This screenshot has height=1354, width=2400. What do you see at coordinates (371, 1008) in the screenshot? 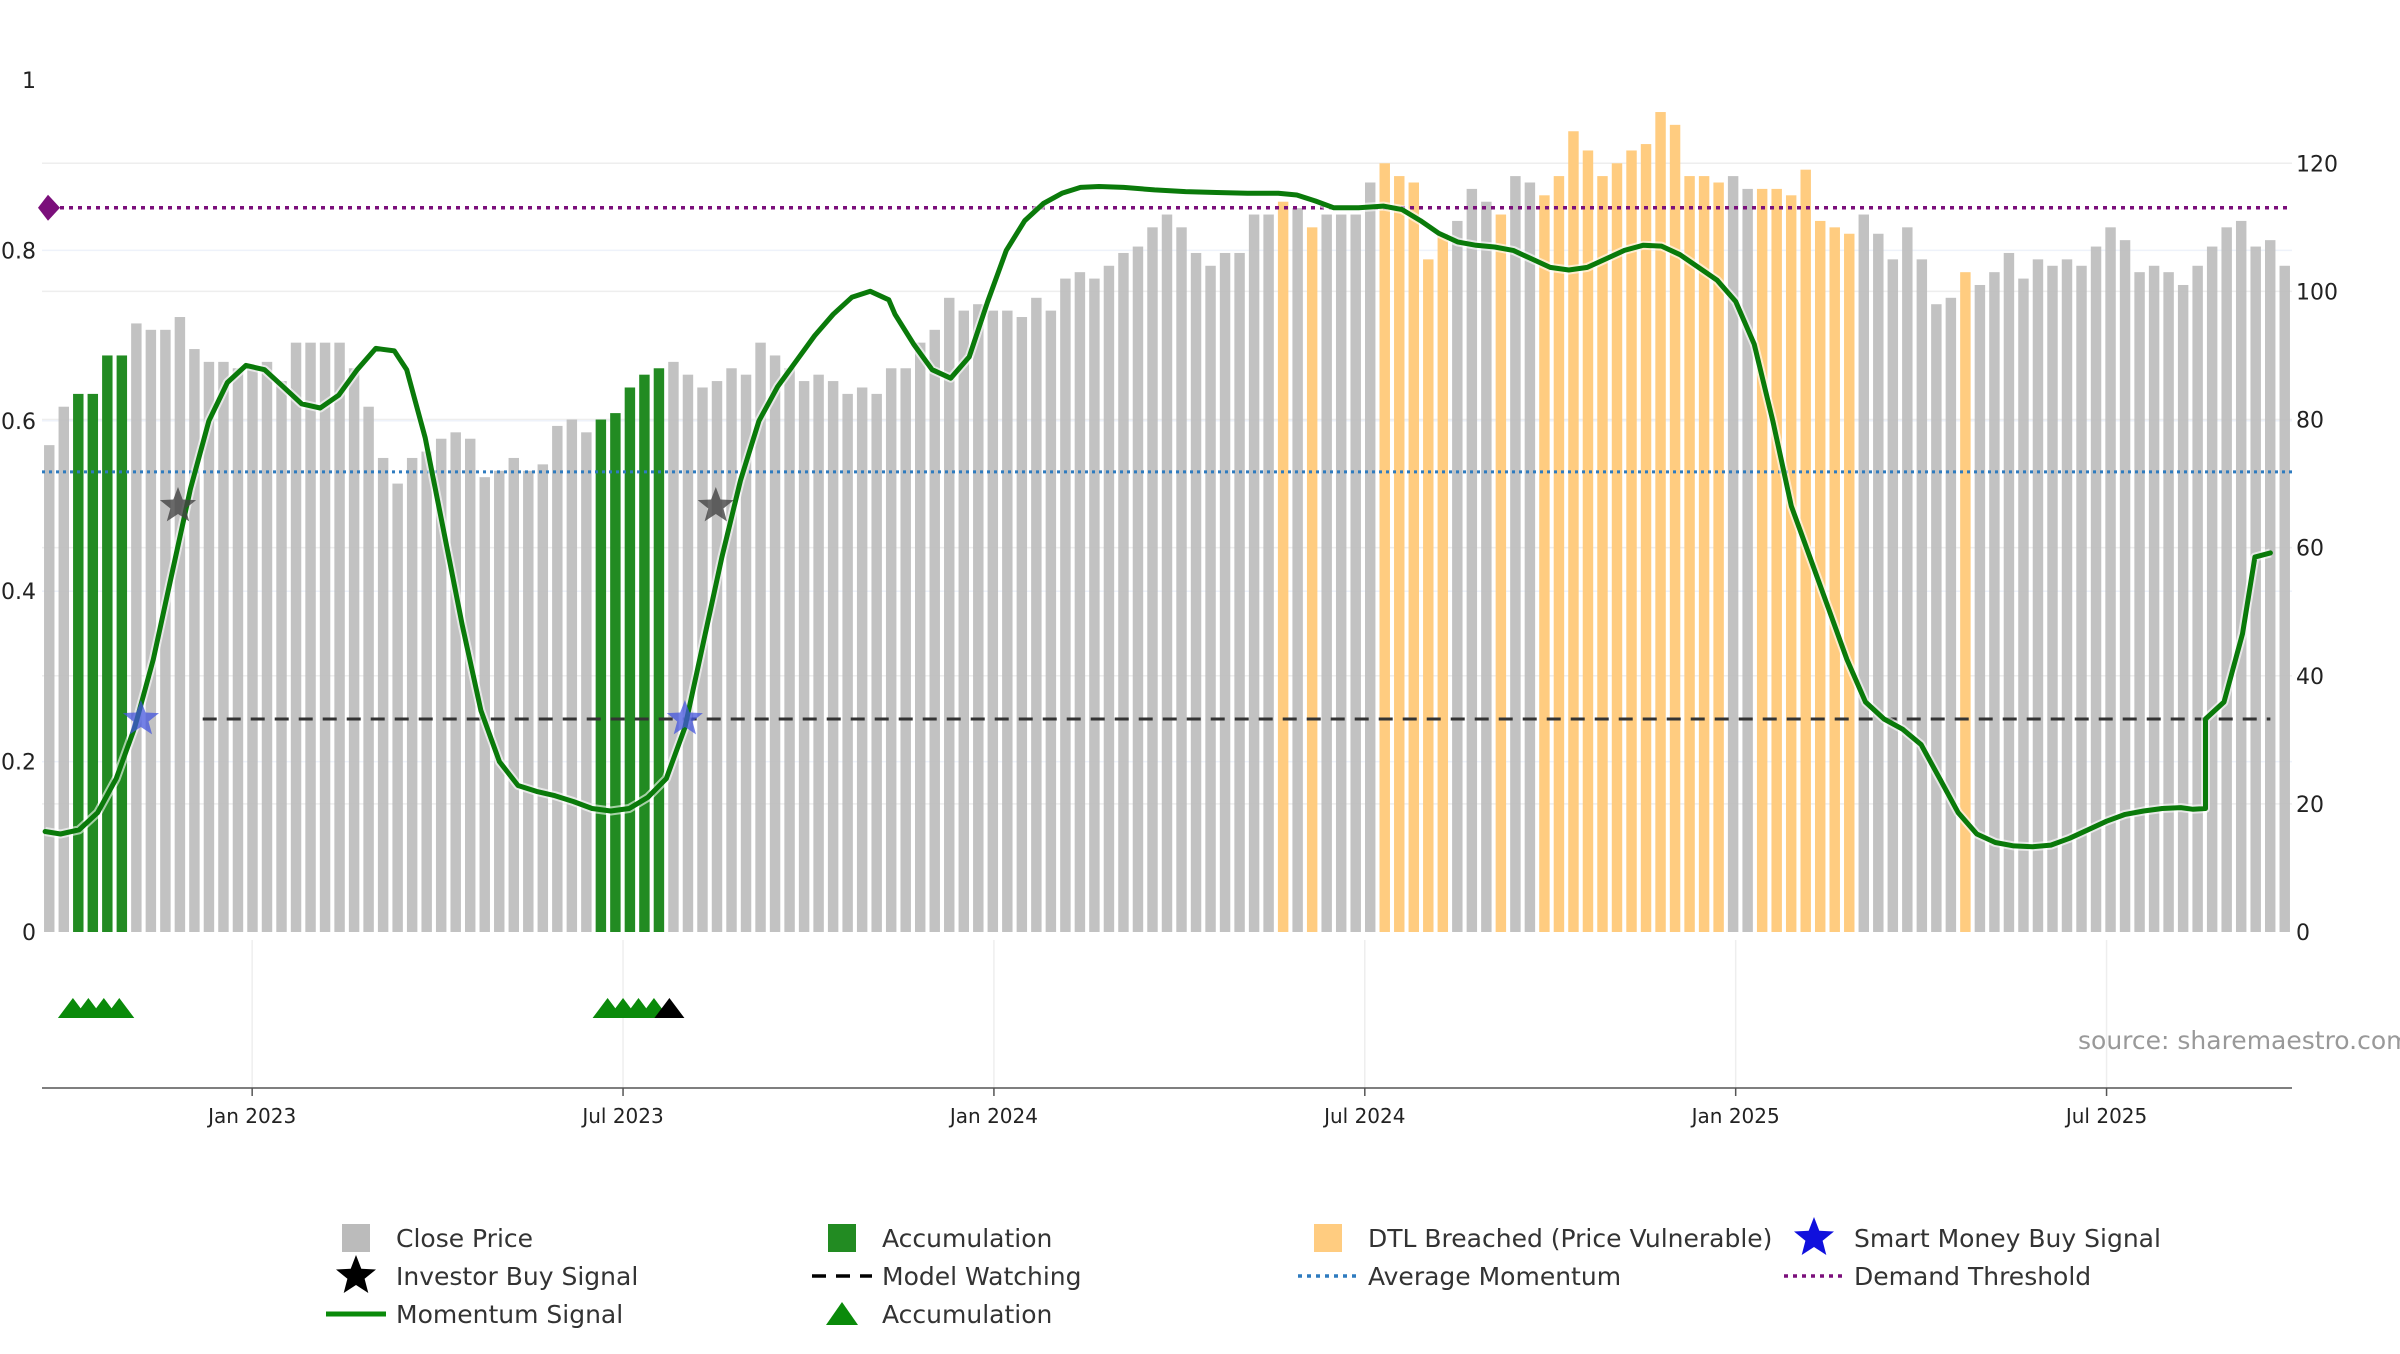
I see `accumulation-subpanel` at bounding box center [371, 1008].